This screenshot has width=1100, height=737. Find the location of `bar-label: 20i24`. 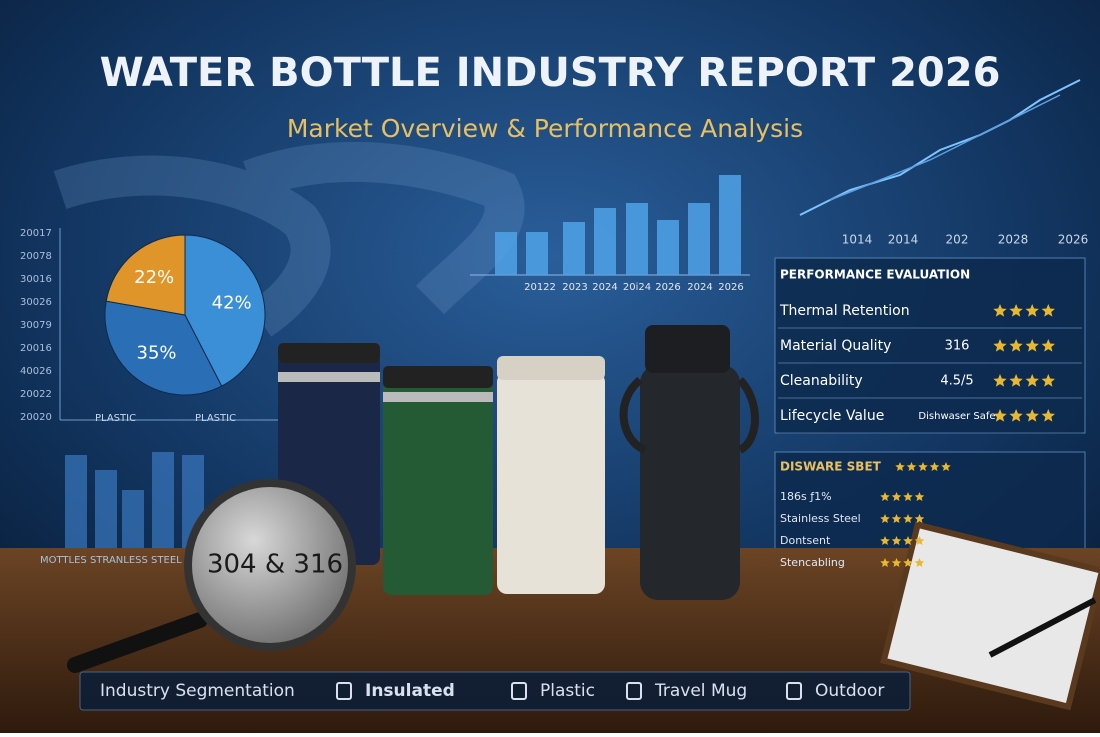

bar-label: 20i24 is located at coordinates (637, 287).